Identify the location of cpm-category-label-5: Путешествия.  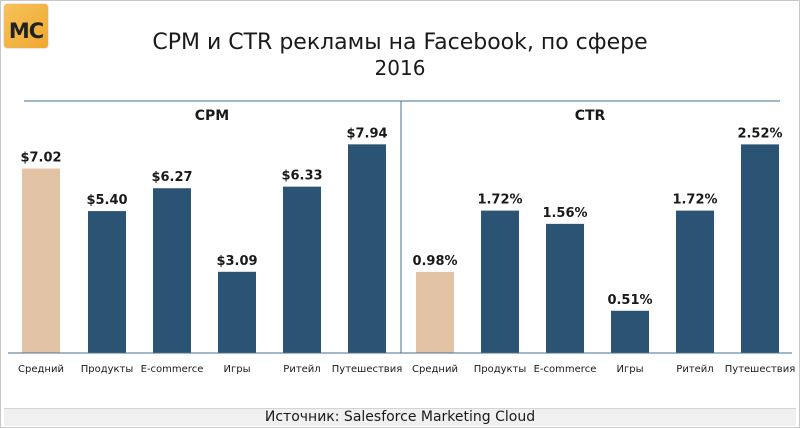
(367, 369).